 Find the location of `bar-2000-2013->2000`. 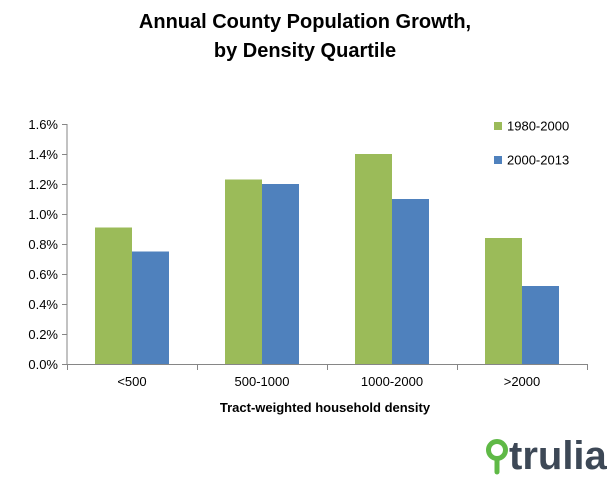

bar-2000-2013->2000 is located at coordinates (540, 325).